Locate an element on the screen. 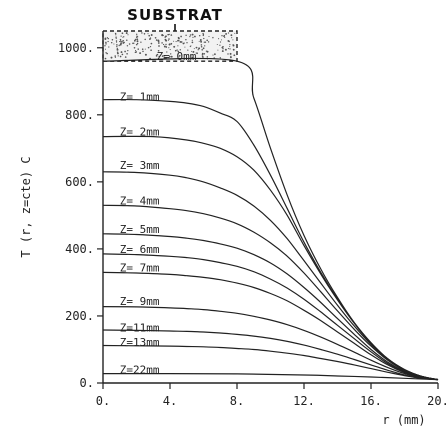 The height and width of the screenshot is (430, 448). x-tick-label: 0. is located at coordinates (103, 401).